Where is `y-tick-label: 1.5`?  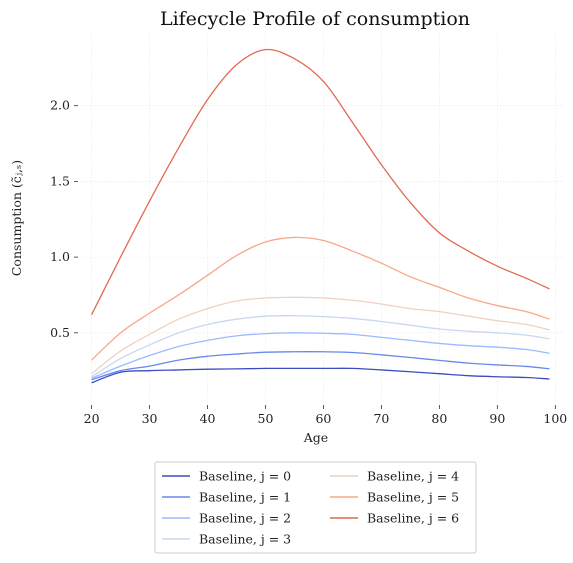
y-tick-label: 1.5 is located at coordinates (60, 180).